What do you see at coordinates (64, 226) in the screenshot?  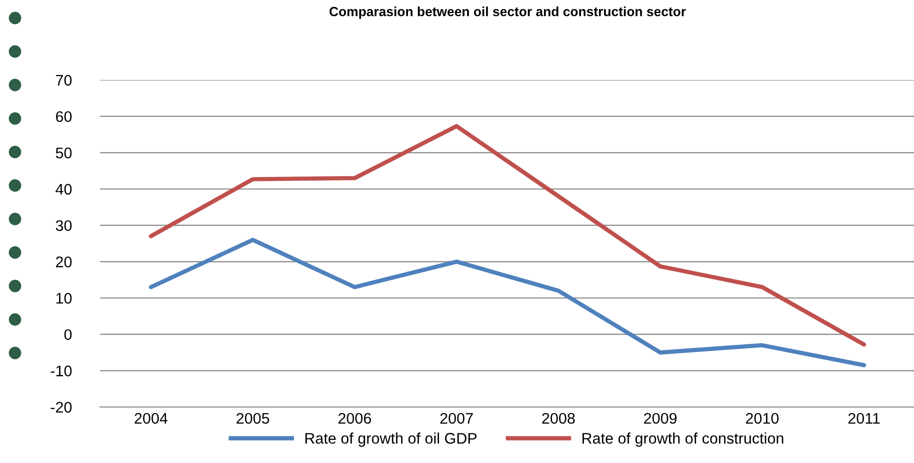 I see `y-tick-label: 30` at bounding box center [64, 226].